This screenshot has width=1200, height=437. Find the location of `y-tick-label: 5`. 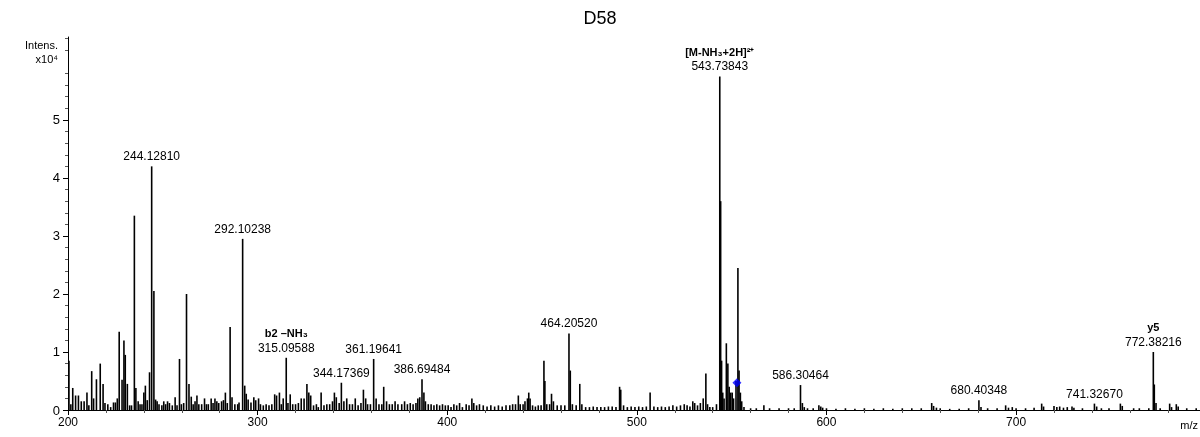

y-tick-label: 5 is located at coordinates (56, 120).